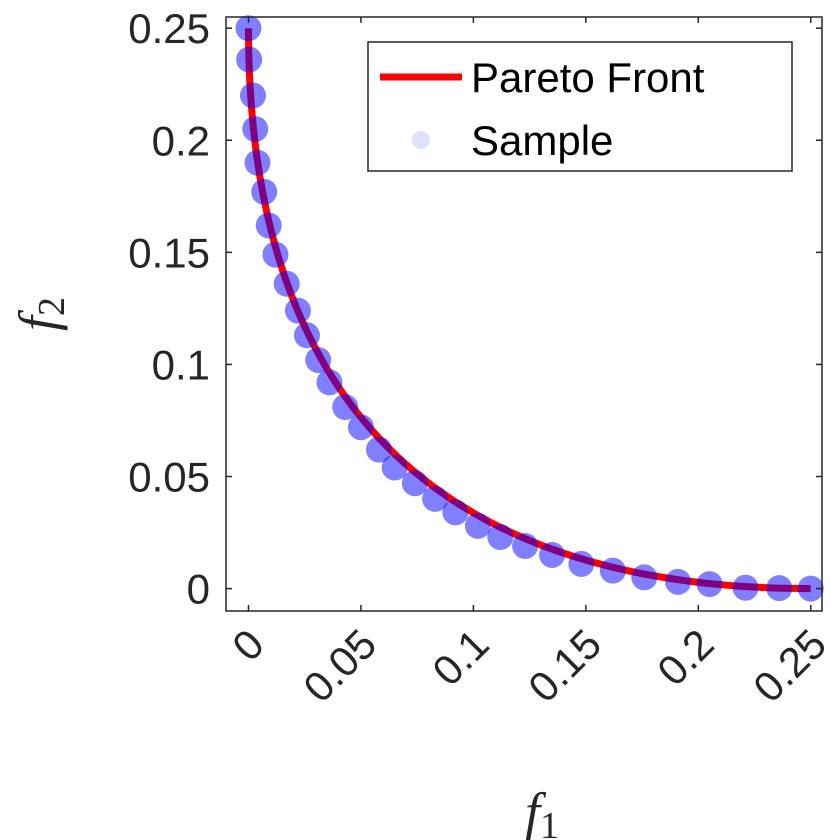 Image resolution: width=831 pixels, height=840 pixels. I want to click on x-tick-label: 0.25, so click(787, 665).